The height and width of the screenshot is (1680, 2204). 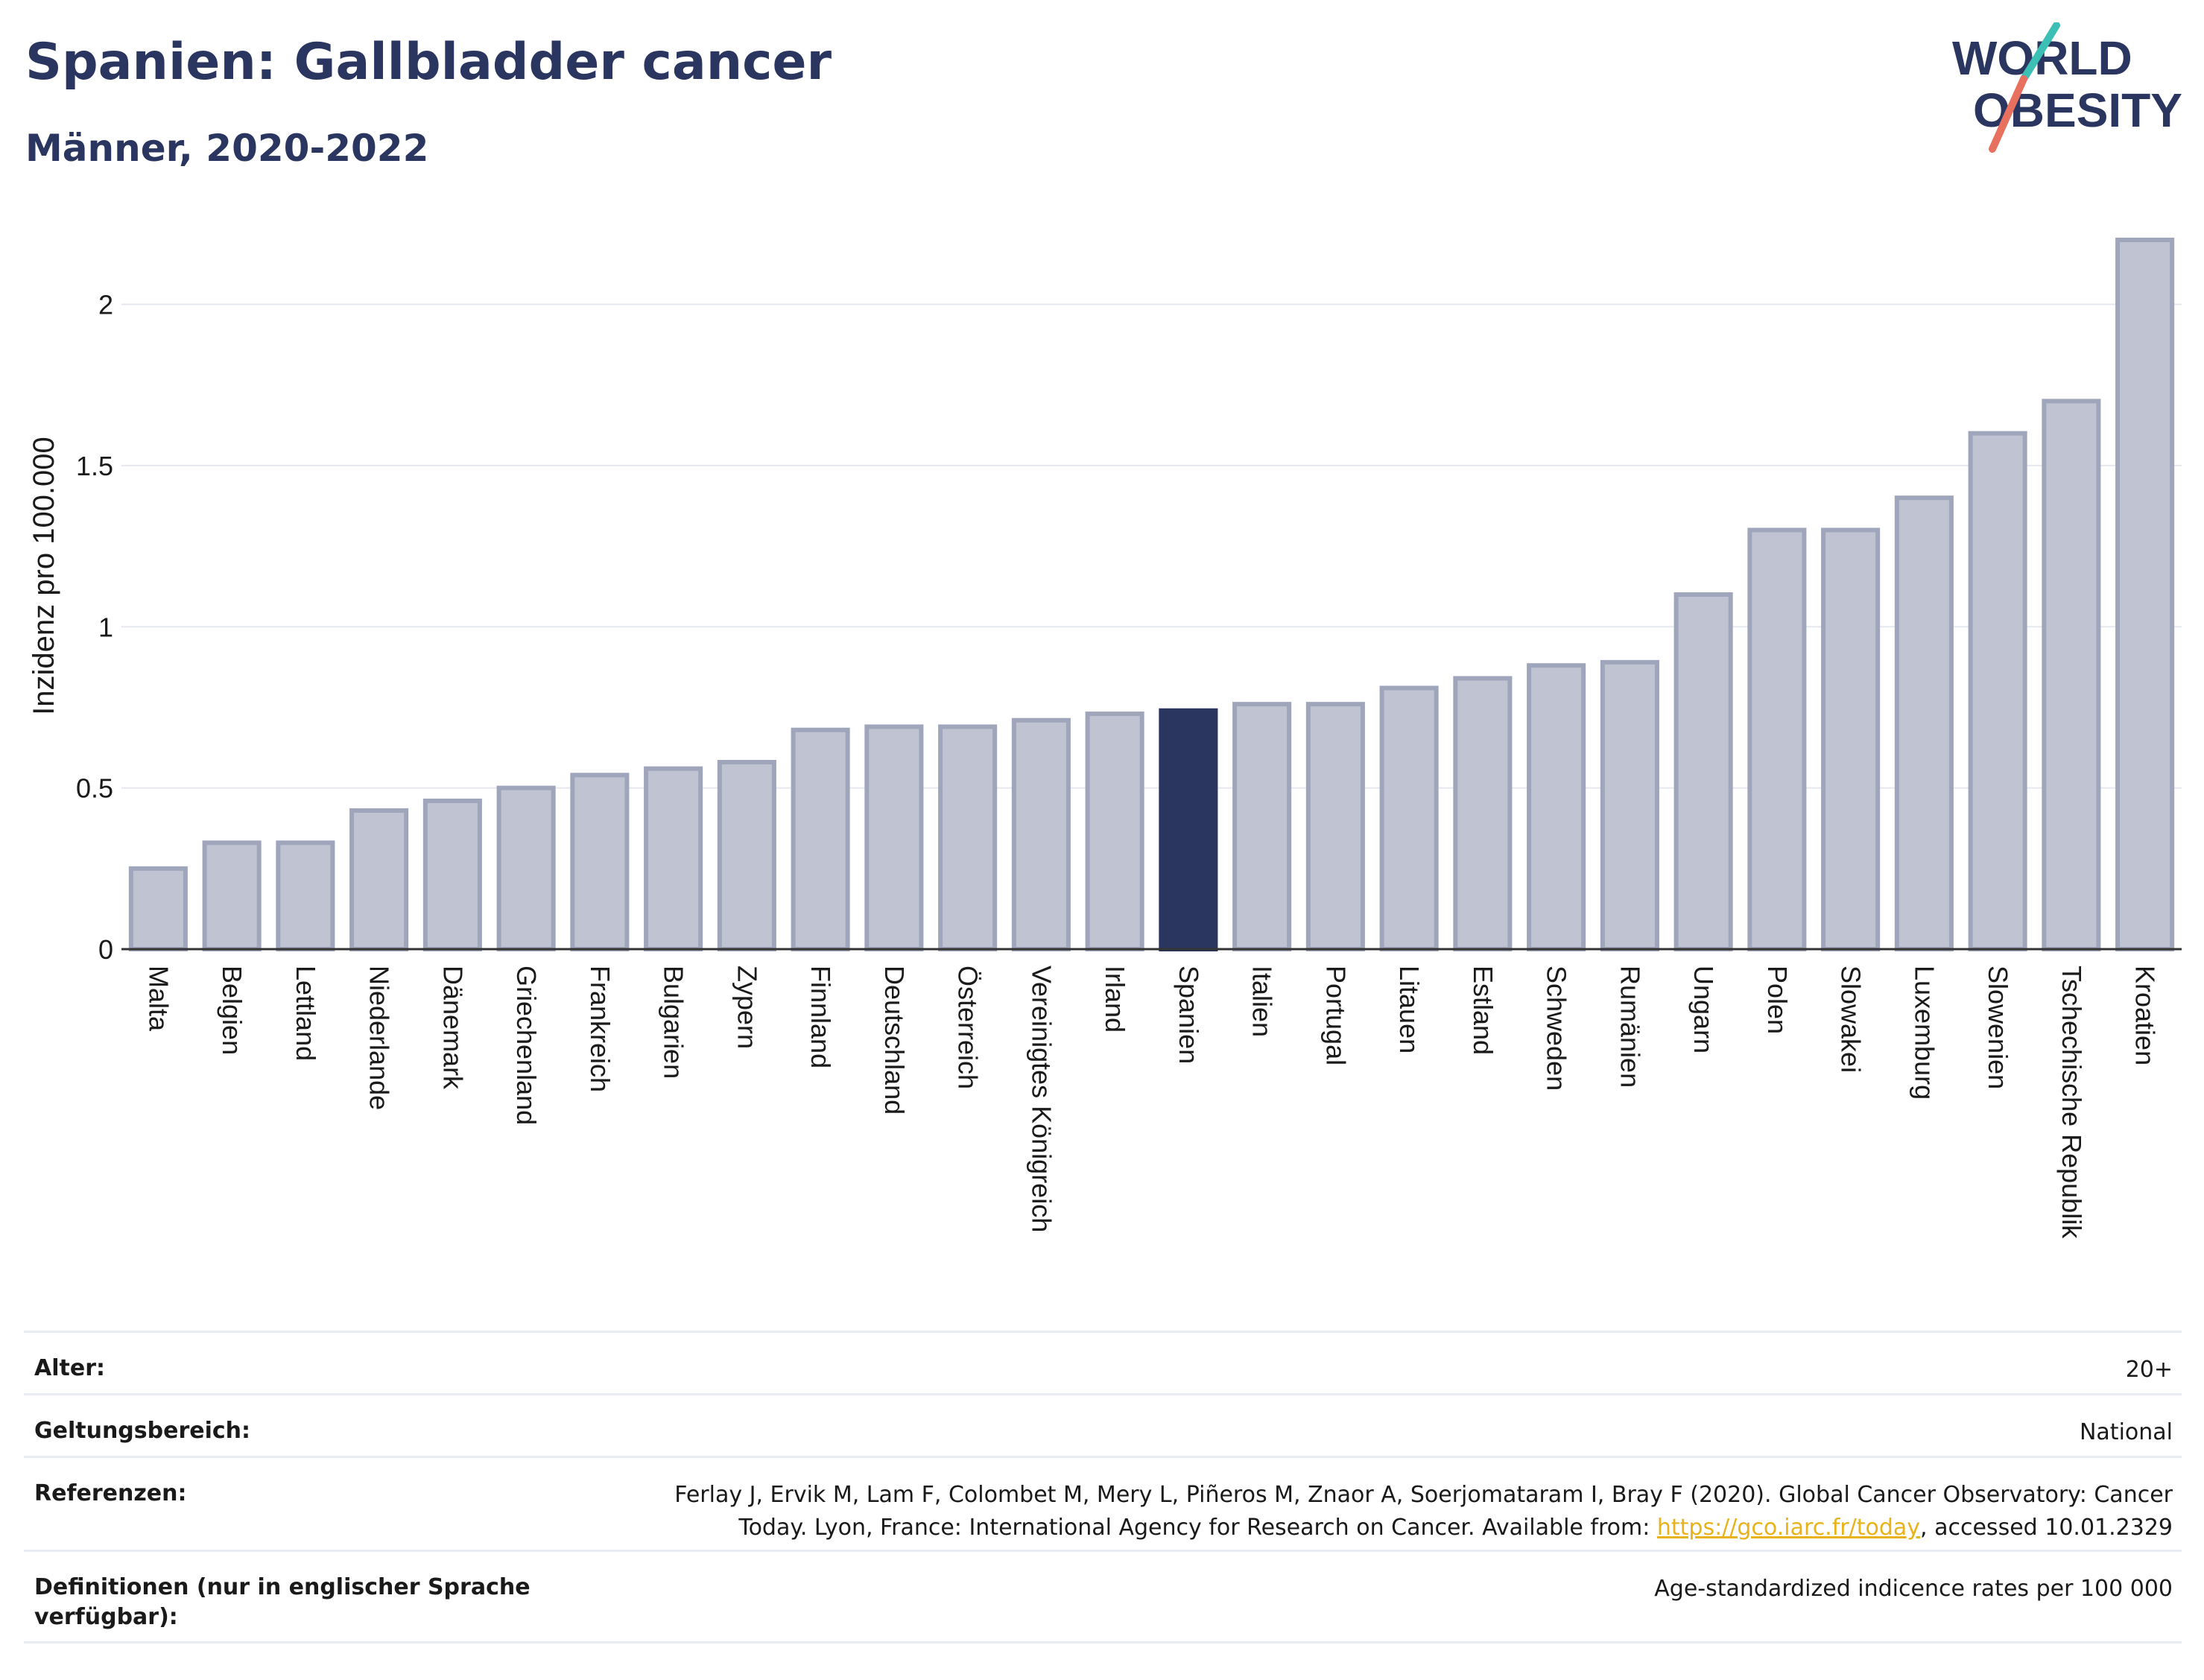 What do you see at coordinates (105, 949) in the screenshot?
I see `y-tick-label: 0` at bounding box center [105, 949].